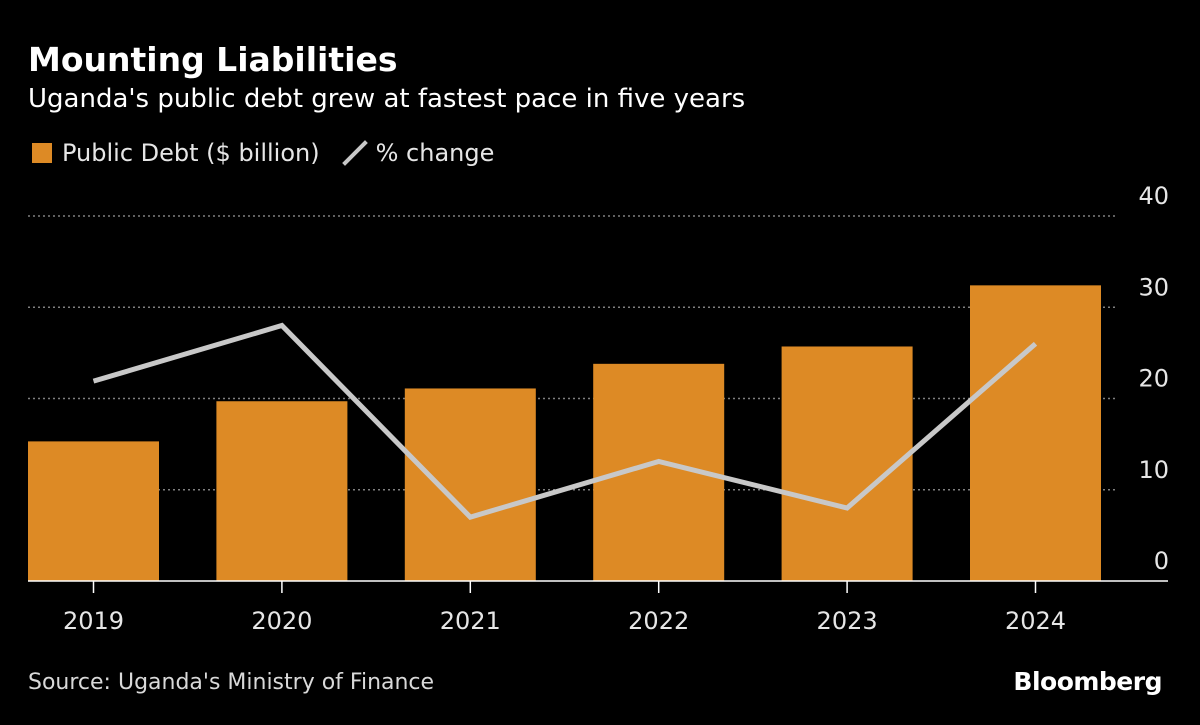  Describe the element at coordinates (93, 511) in the screenshot. I see `bar-2019` at that location.